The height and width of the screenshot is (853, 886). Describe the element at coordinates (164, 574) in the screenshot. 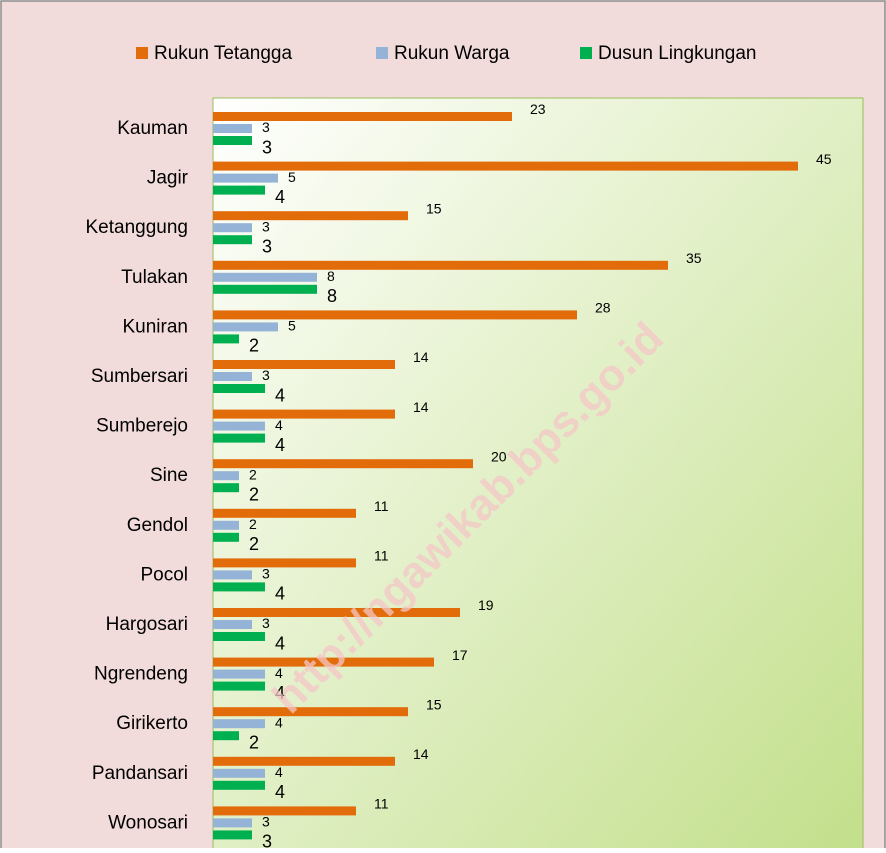

I see `y-tick-label: Pocol` at that location.